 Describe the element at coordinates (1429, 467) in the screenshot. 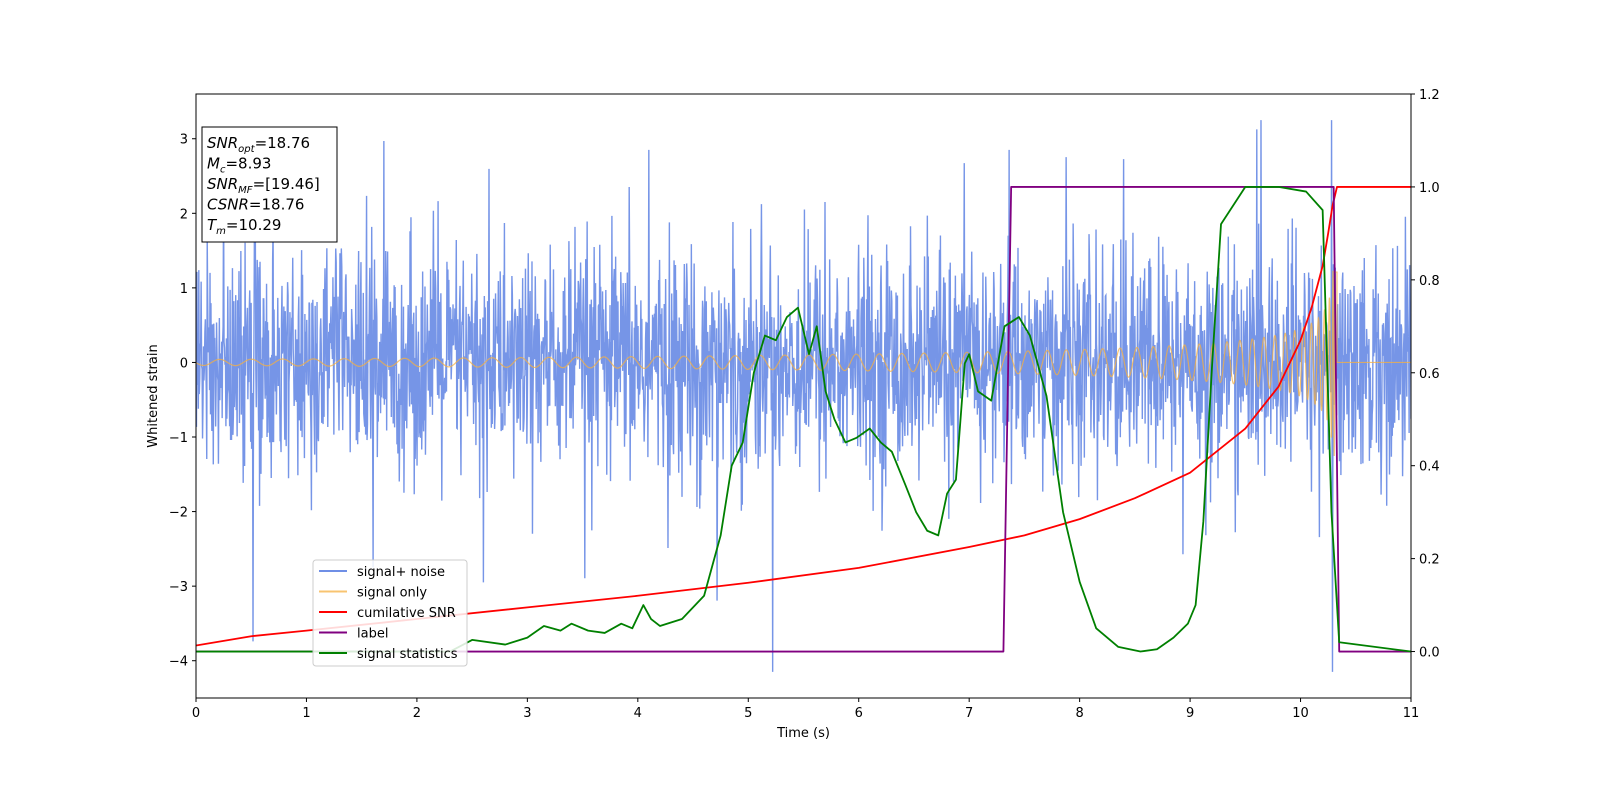

I see `y2-tick-label: 0.4` at that location.